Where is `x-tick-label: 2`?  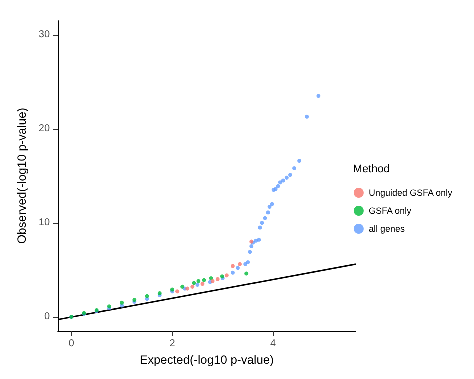
x-tick-label: 2 is located at coordinates (173, 344).